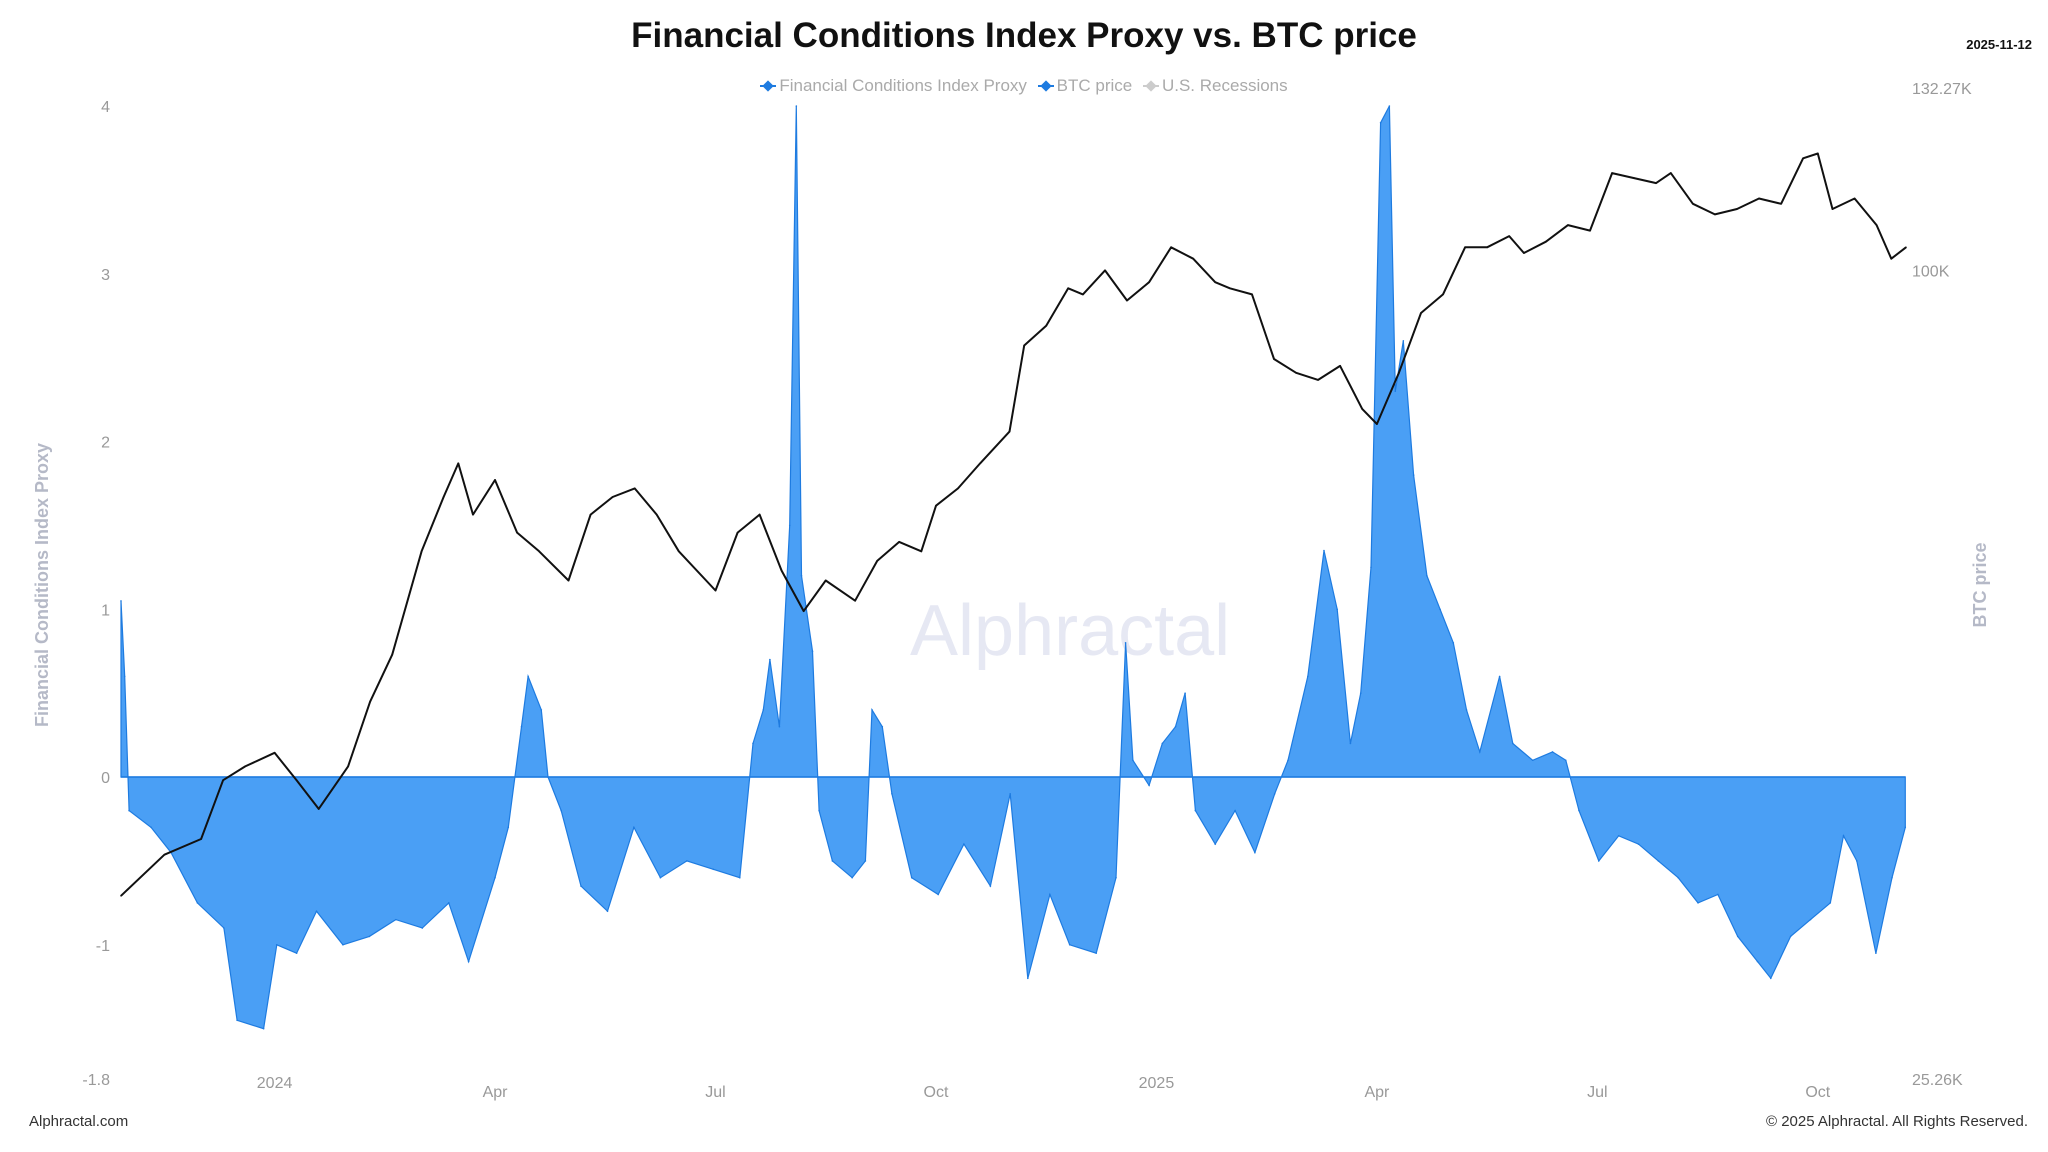 This screenshot has height=1152, width=2048. What do you see at coordinates (105, 610) in the screenshot?
I see `left-tick-label: 1` at bounding box center [105, 610].